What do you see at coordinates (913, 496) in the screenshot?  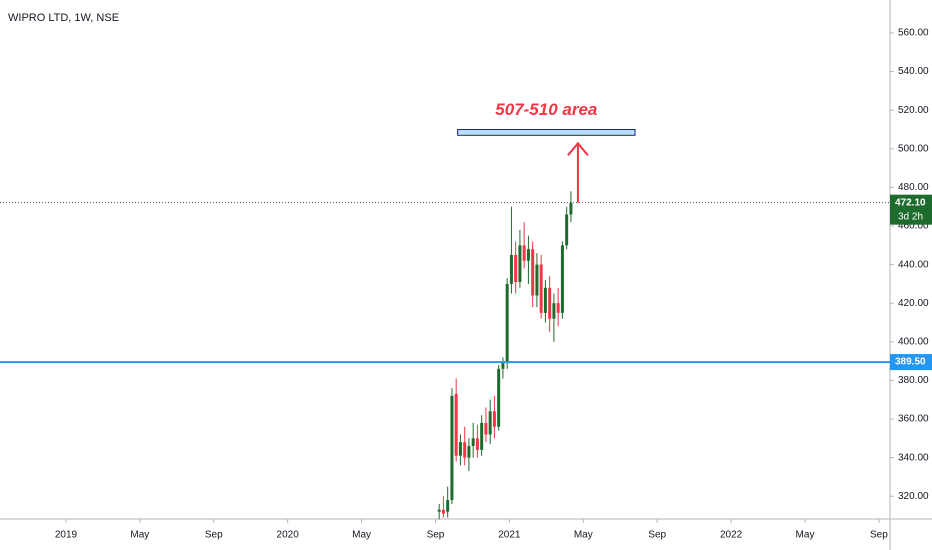 I see `y-tick-label: 320.00` at bounding box center [913, 496].